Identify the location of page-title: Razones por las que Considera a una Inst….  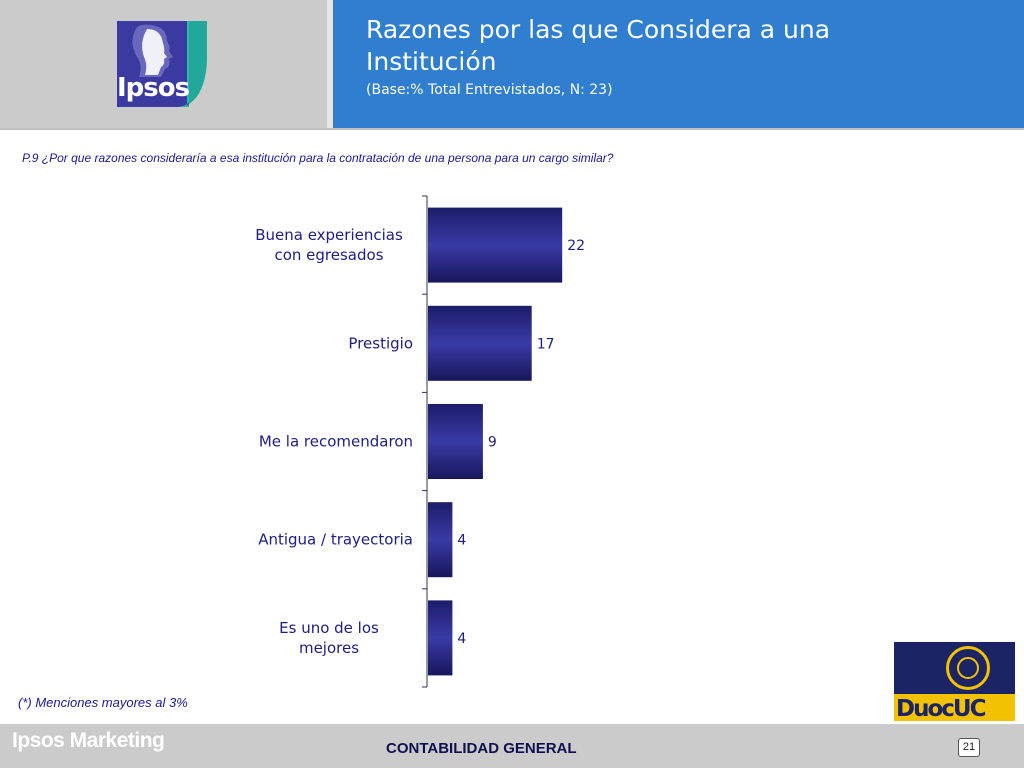
(598, 45).